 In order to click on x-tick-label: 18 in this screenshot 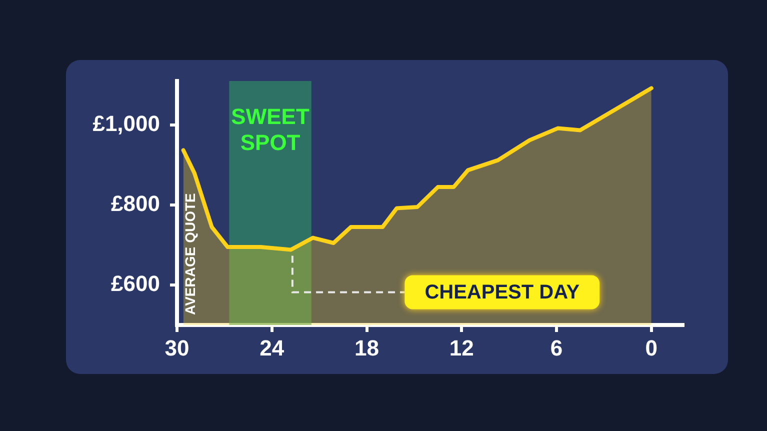, I will do `click(366, 347)`.